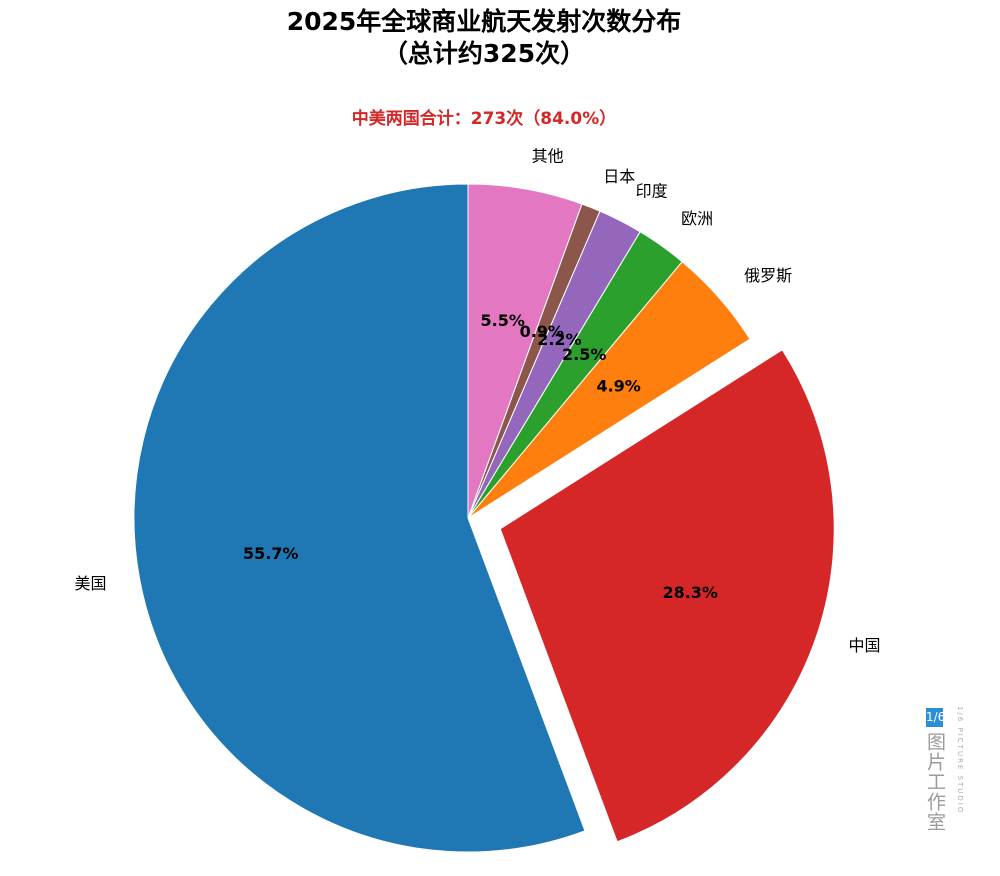  I want to click on watermark-english: 1/6 PICTURE STUDIO, so click(960, 760).